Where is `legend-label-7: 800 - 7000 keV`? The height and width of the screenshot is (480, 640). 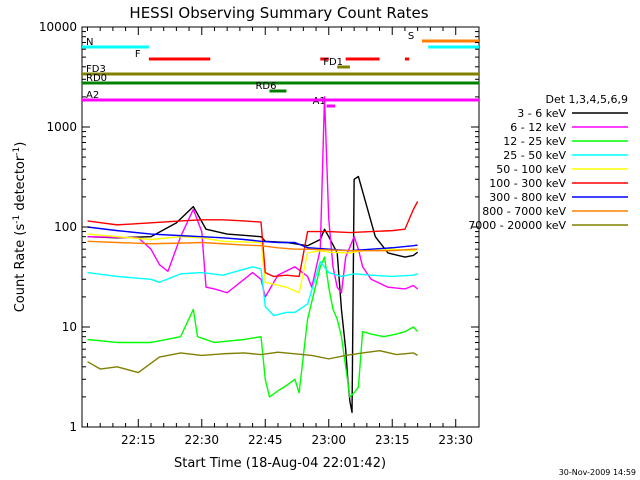 legend-label-7: 800 - 7000 keV is located at coordinates (524, 211).